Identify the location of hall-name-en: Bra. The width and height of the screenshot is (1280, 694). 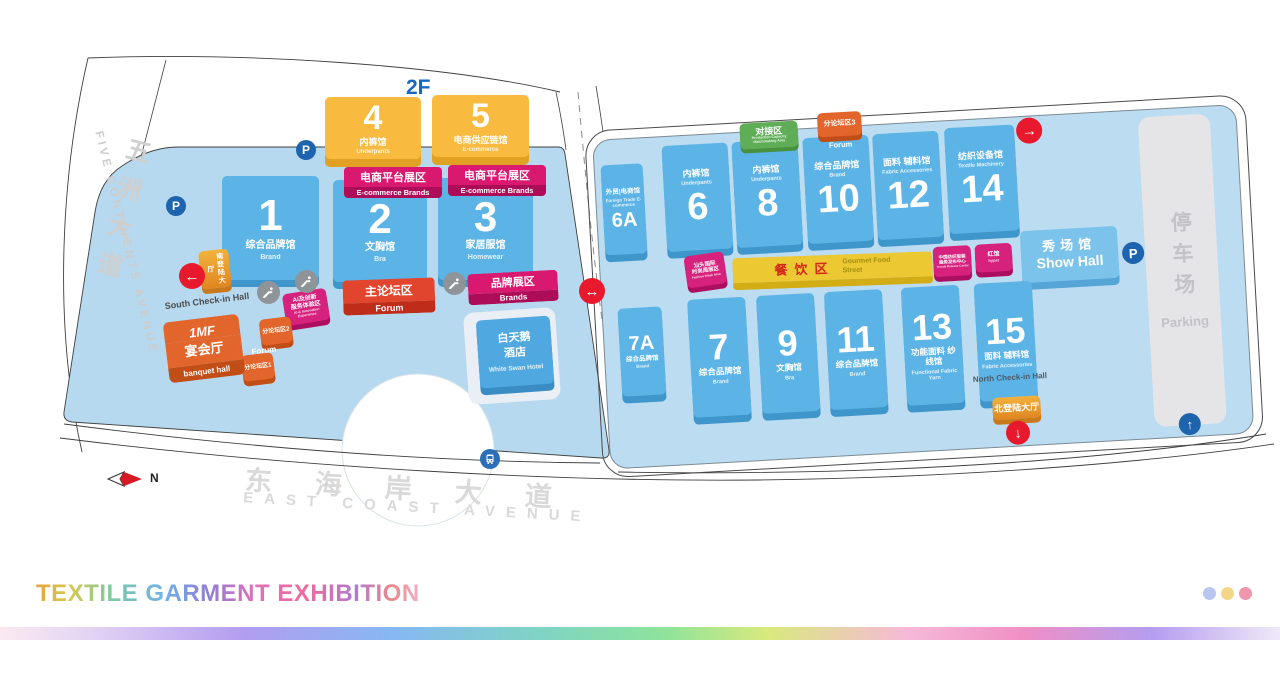
(789, 378).